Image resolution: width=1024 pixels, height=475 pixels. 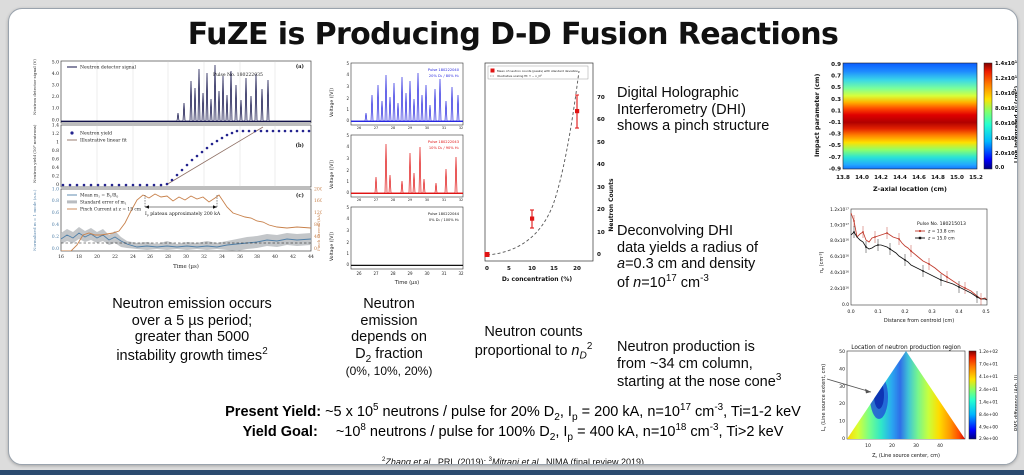 What do you see at coordinates (835, 135) in the screenshot?
I see `svg-text: -0.3` at bounding box center [835, 135].